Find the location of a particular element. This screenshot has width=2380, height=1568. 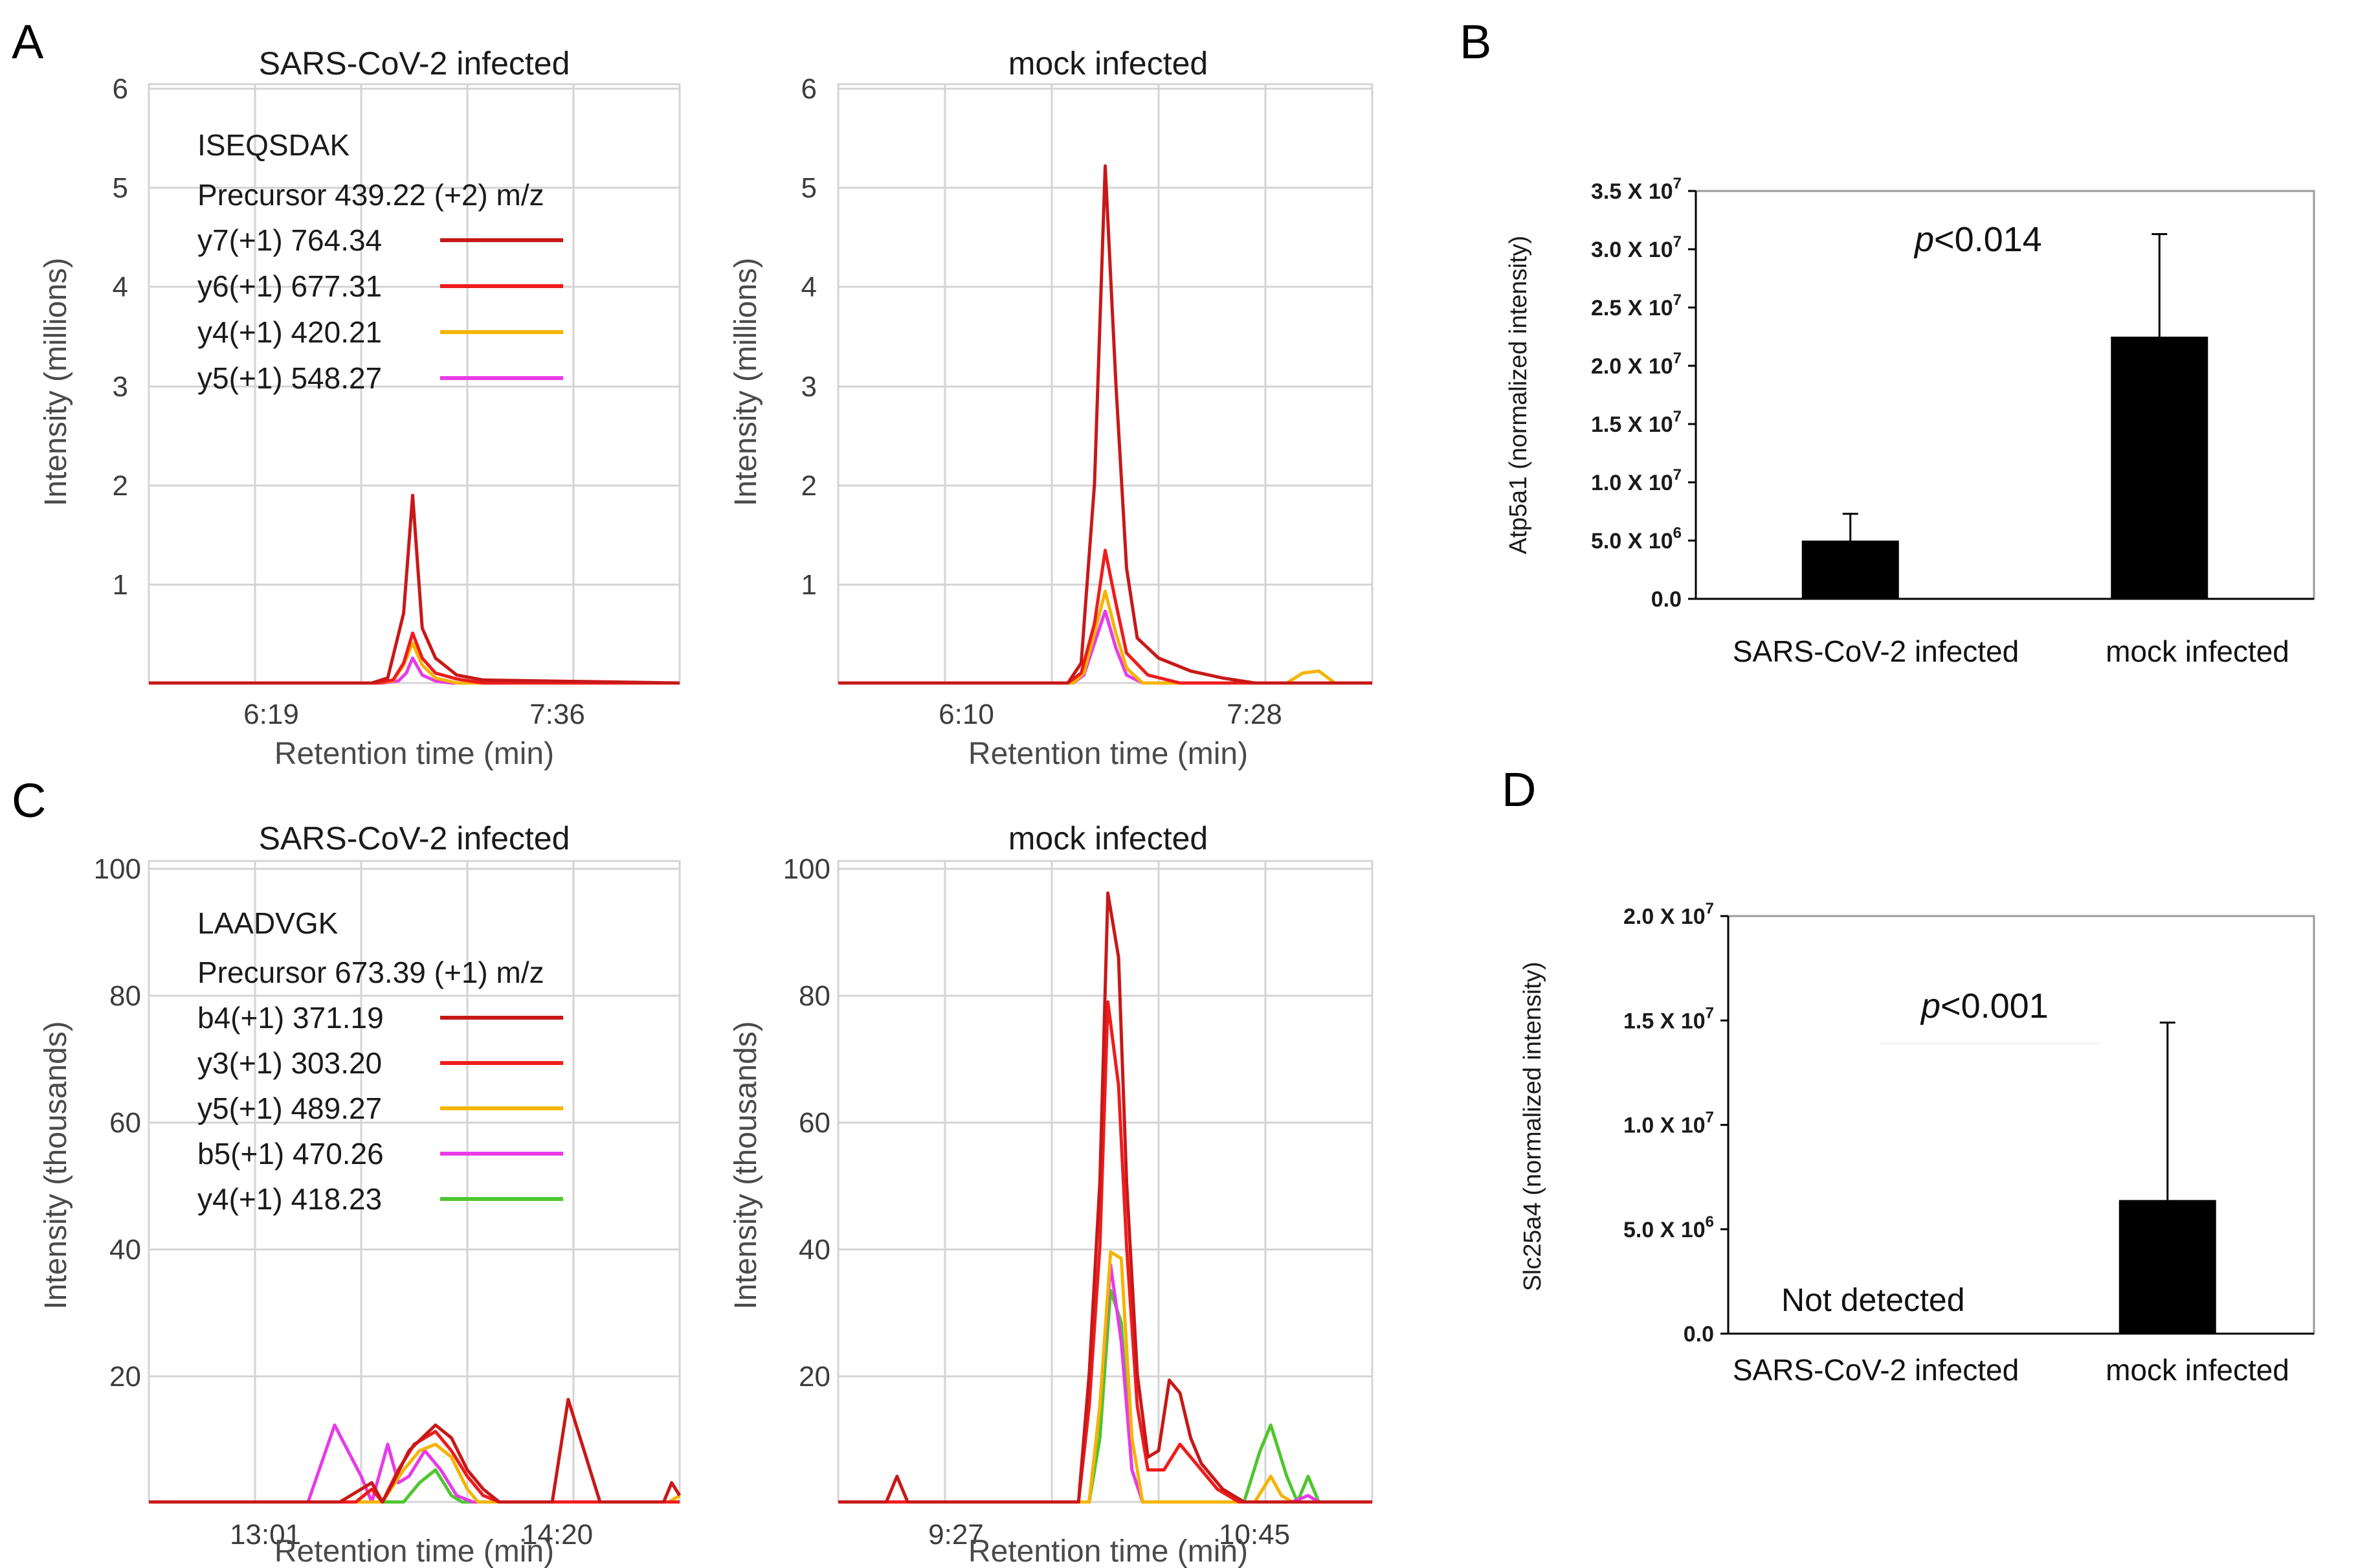

y-tick-label: 3.0 X 107 is located at coordinates (1636, 248).